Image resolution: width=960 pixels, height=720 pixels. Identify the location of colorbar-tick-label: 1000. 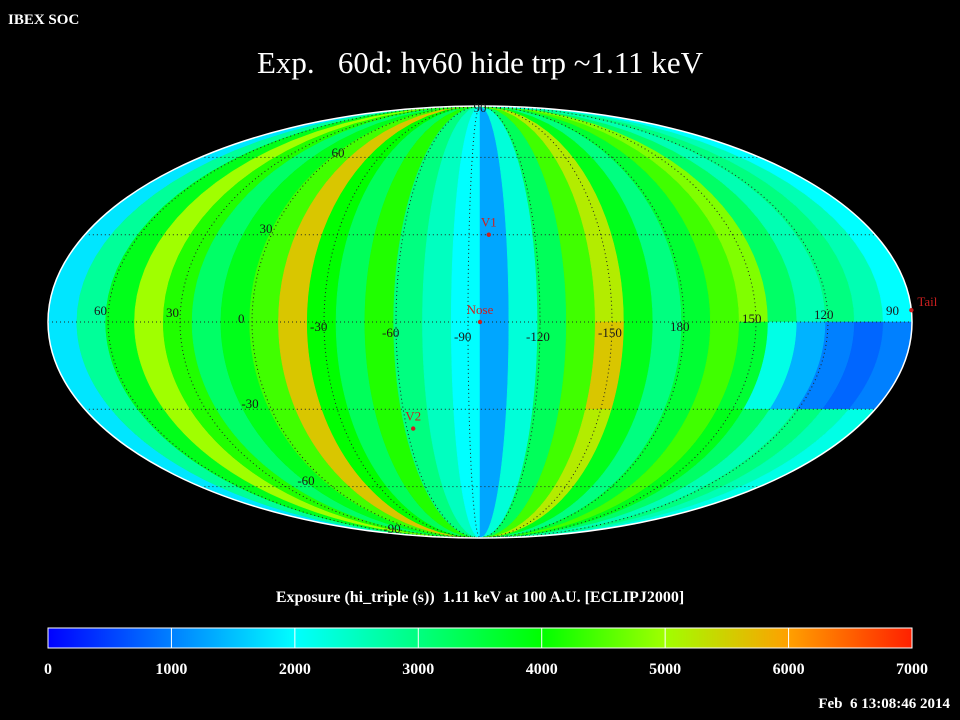
(171, 669).